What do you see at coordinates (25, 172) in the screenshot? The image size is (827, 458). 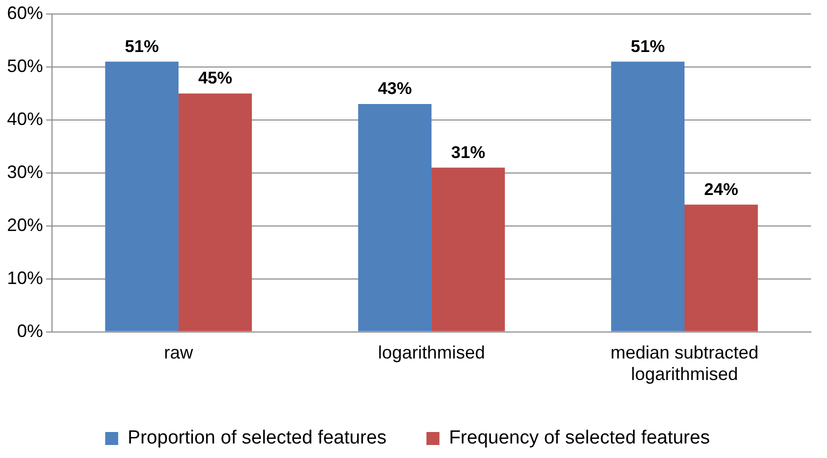 I see `y-tick-label: 30%` at bounding box center [25, 172].